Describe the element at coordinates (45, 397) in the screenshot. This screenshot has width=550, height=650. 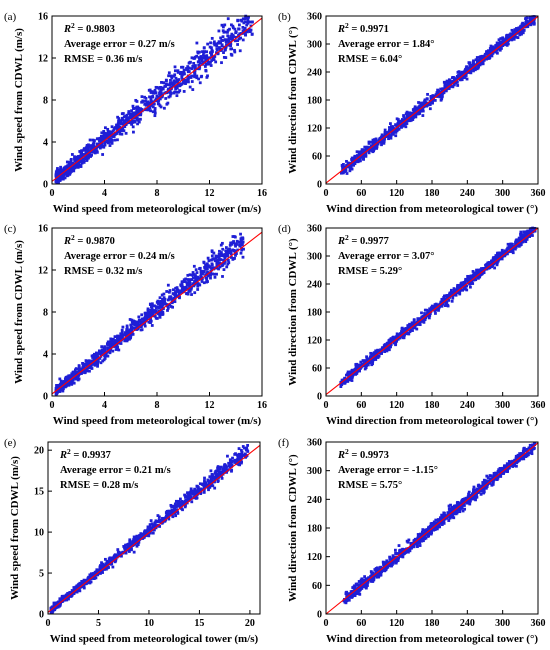
I see `y-tick-label: 0` at that location.